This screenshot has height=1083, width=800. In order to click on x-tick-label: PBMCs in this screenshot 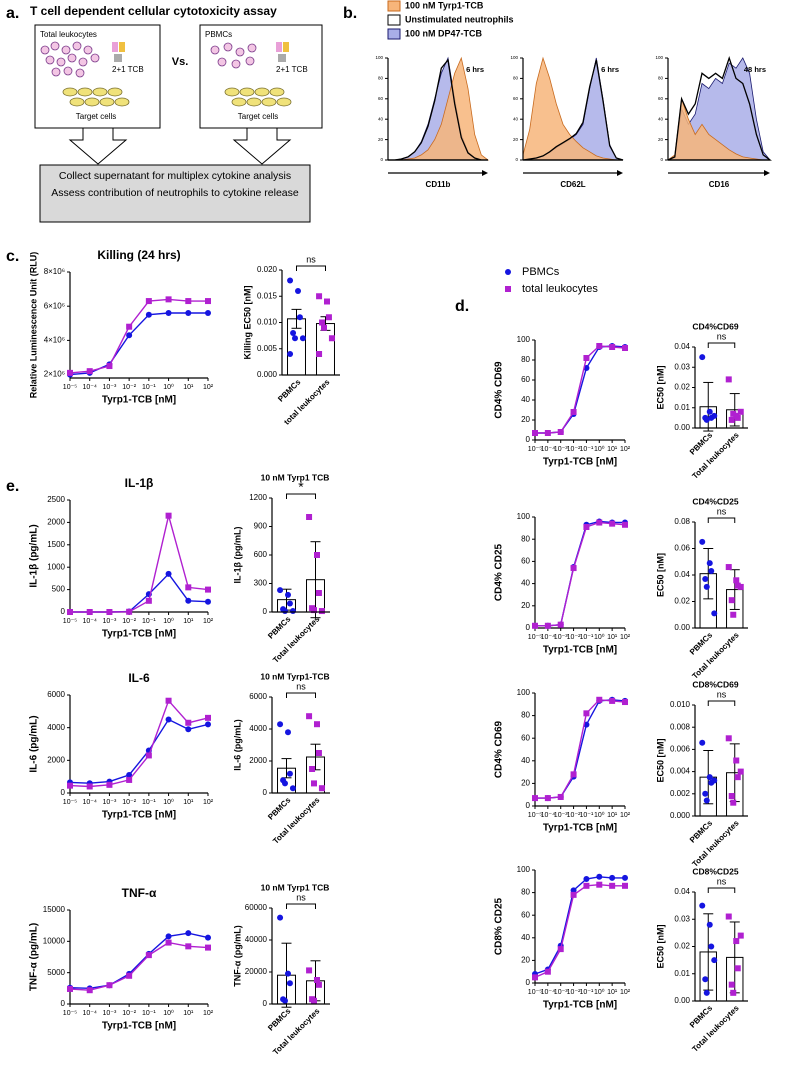, I will do `click(289, 390)`.